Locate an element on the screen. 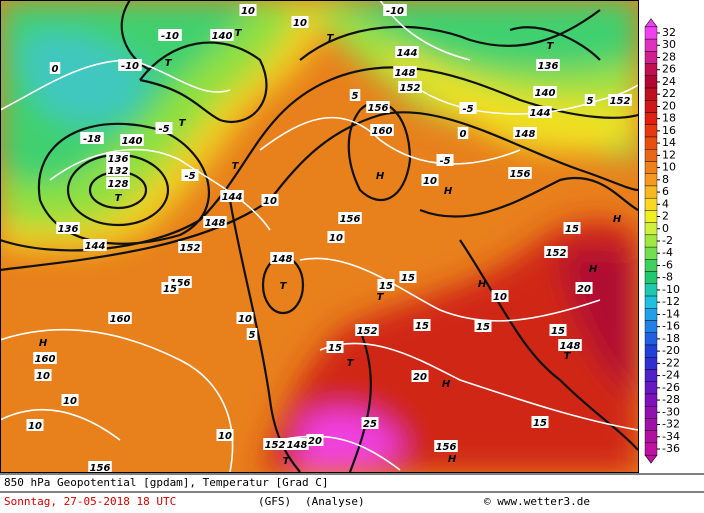 Image resolution: width=704 pixels, height=513 pixels. colorbar-label: 6 is located at coordinates (665, 191).